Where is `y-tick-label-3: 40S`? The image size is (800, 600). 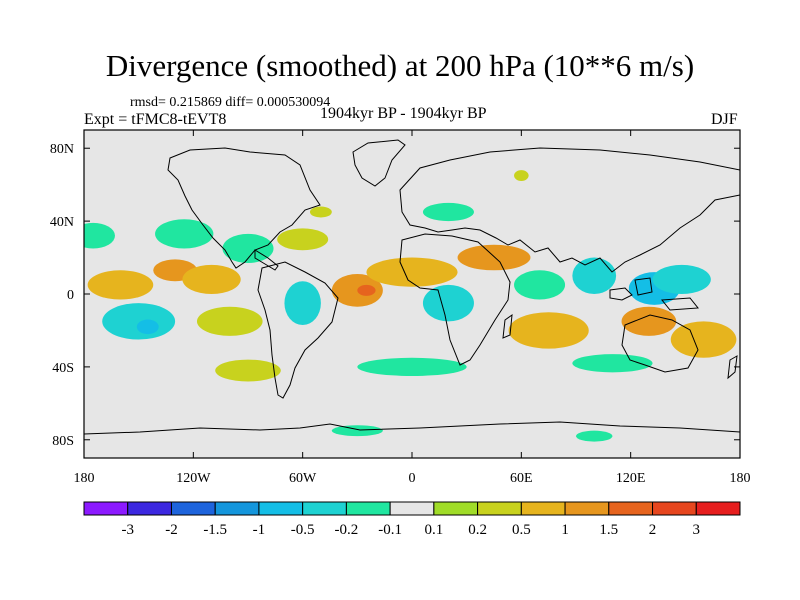 y-tick-label-3: 40S is located at coordinates (63, 368).